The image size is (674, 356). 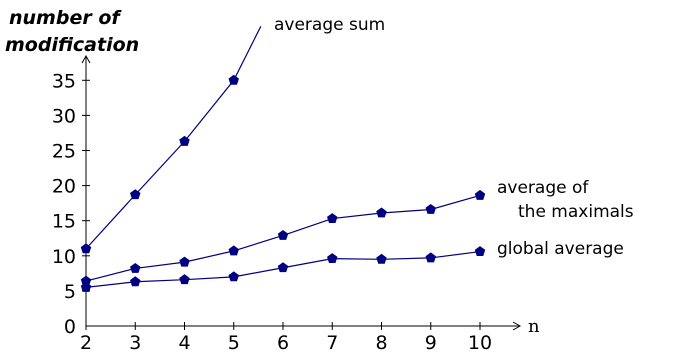 What do you see at coordinates (70, 327) in the screenshot?
I see `y-tick-label: 0` at bounding box center [70, 327].